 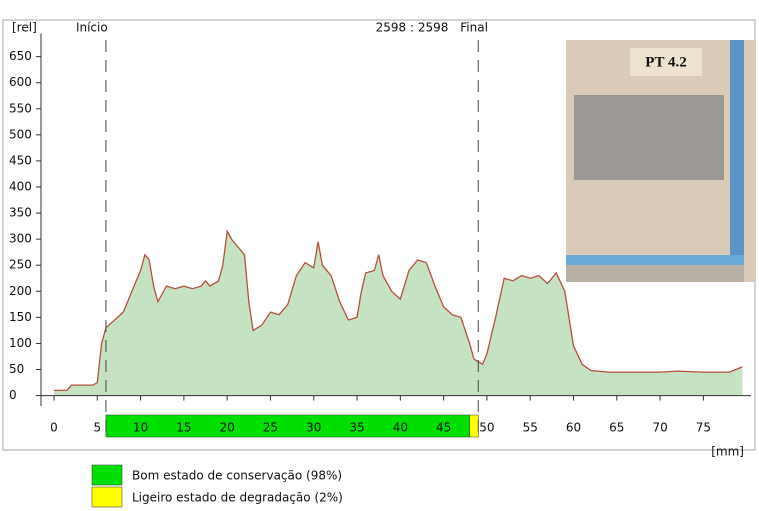 I want to click on y-tick-label: 150, so click(x=20, y=317).